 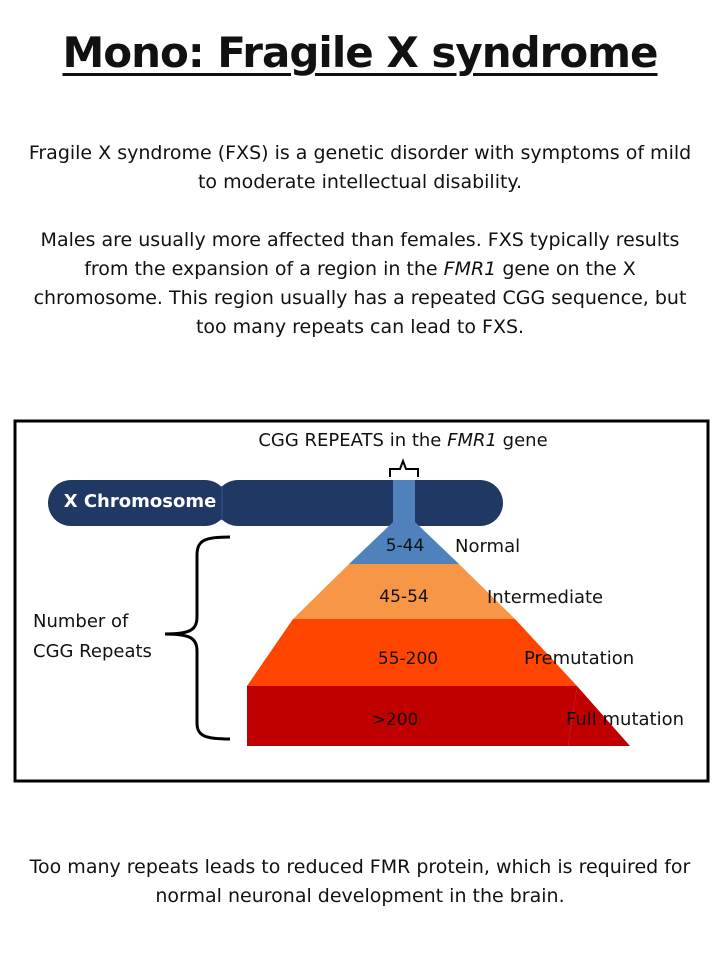 I want to click on tier-premutation-range: 55-200, so click(x=408, y=659).